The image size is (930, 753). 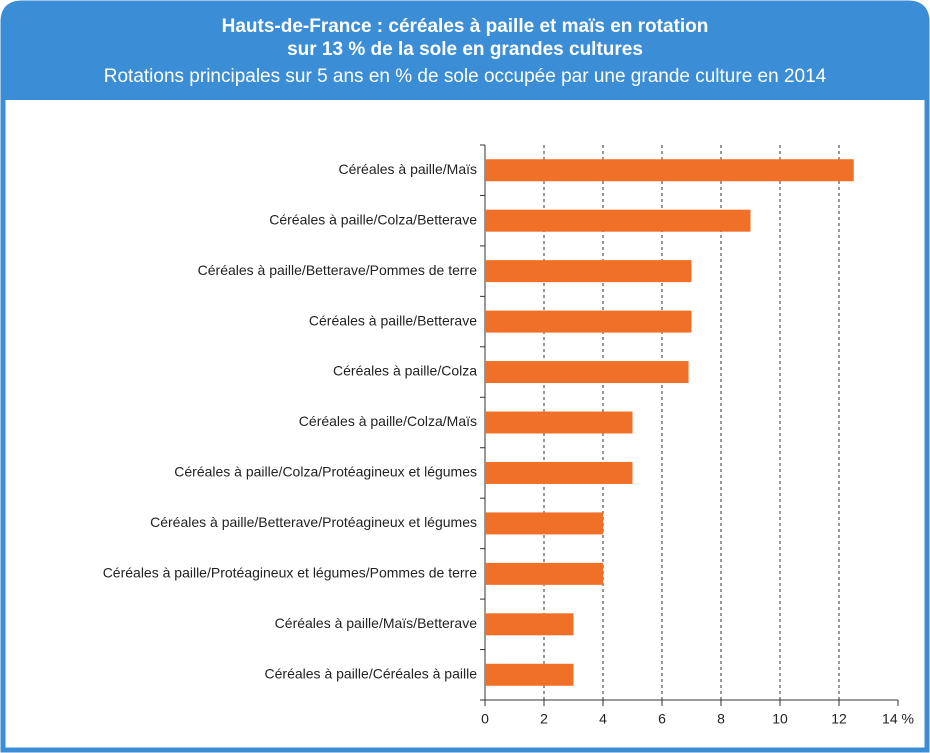 I want to click on x-tick-label: 0, so click(x=485, y=719).